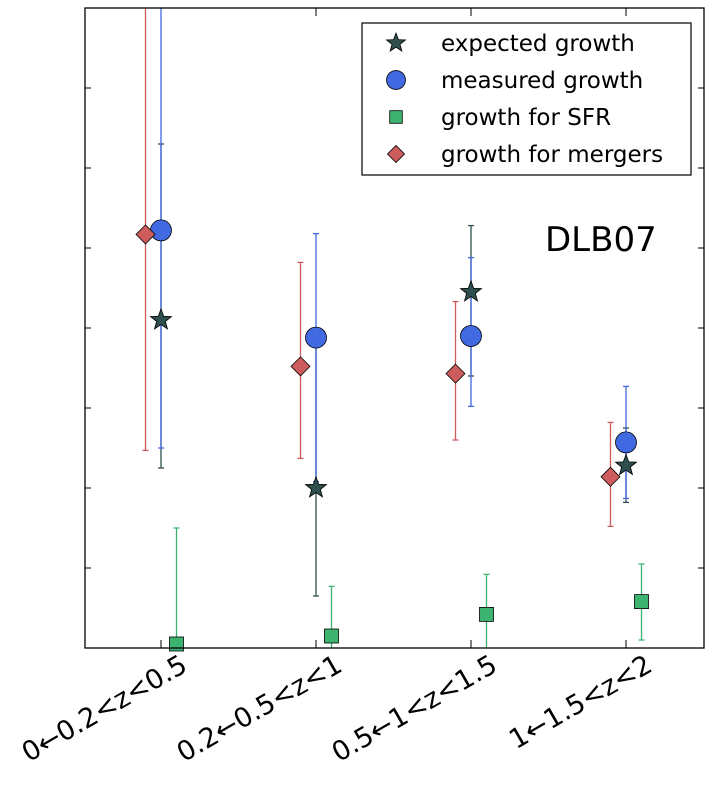  Describe the element at coordinates (542, 81) in the screenshot. I see `legend-label-1: measured growth` at that location.